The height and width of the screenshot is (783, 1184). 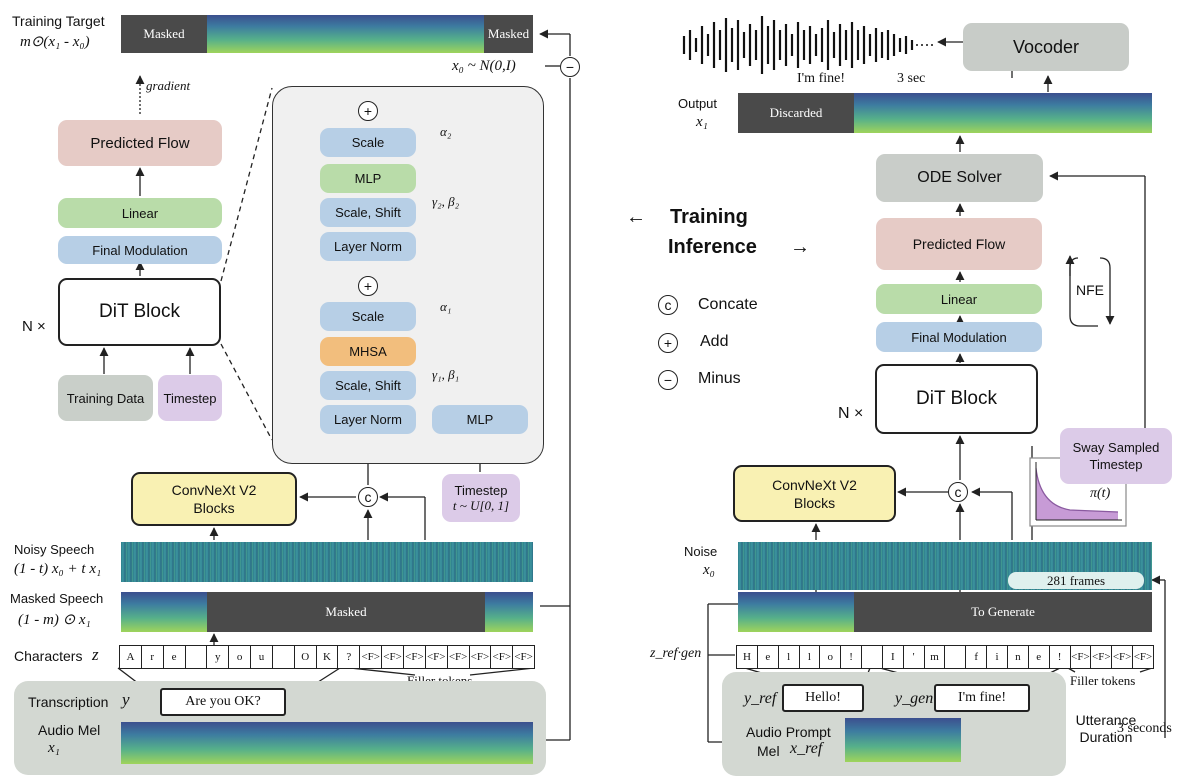 I want to click on timestep-box: Timestep, so click(x=190, y=398).